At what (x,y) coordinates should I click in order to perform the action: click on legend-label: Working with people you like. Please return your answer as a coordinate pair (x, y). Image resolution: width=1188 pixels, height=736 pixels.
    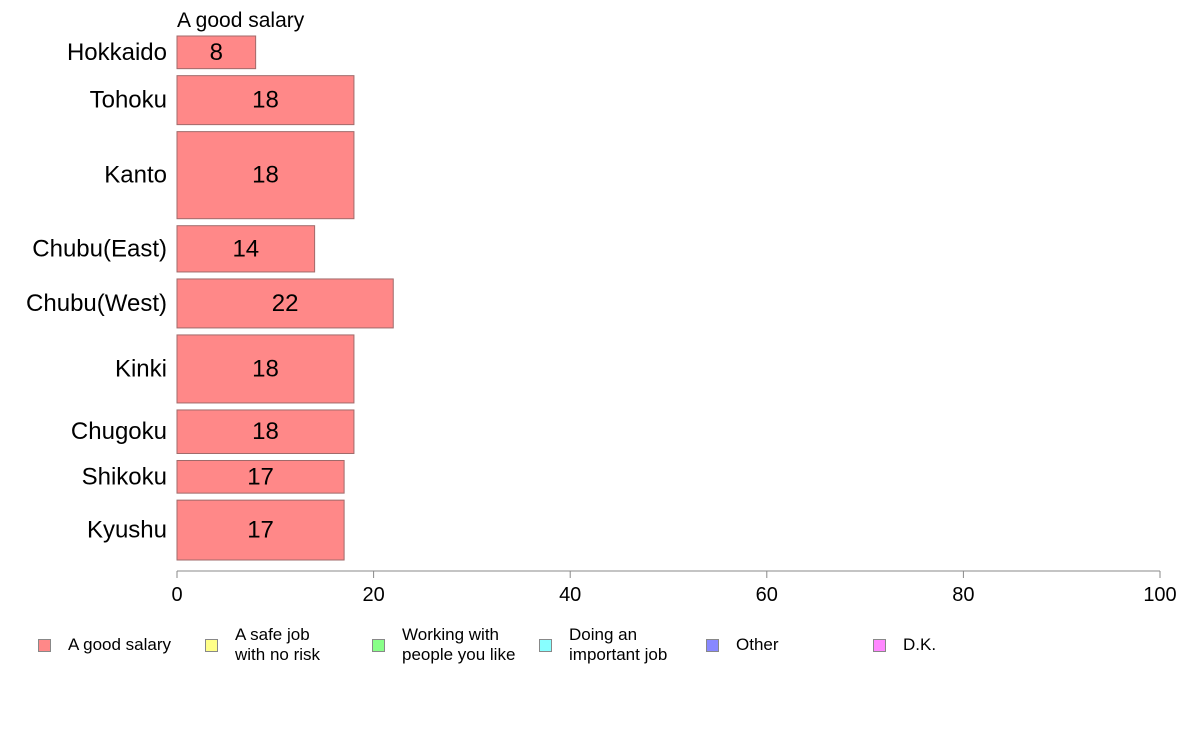
    Looking at the image, I should click on (459, 644).